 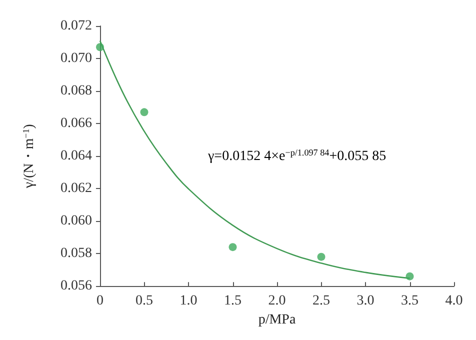 I want to click on y-tick-label: 0.060, so click(x=76, y=221).